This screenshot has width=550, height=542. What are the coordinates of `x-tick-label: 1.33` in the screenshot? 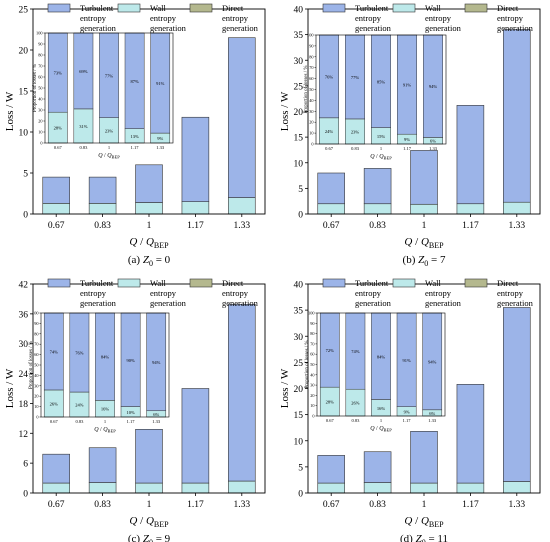 It's located at (516, 226).